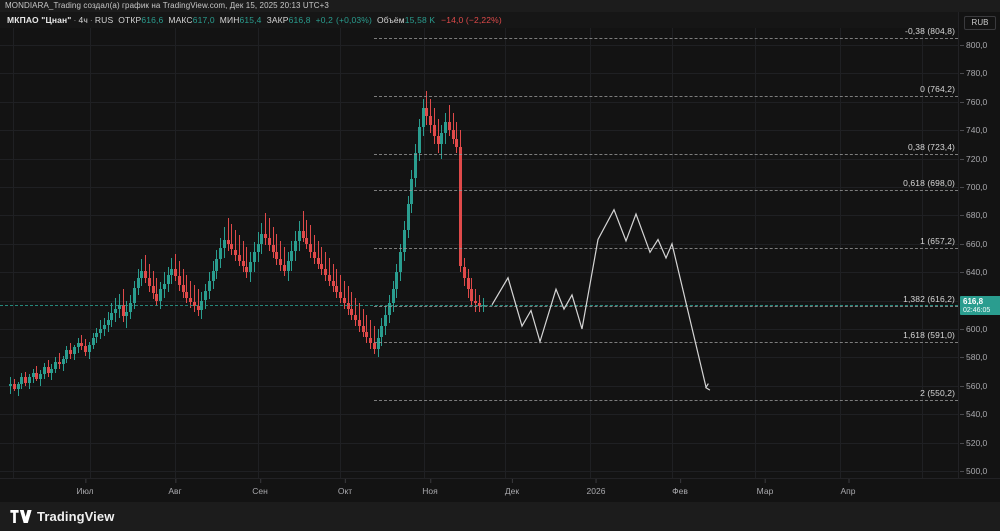  I want to click on currency-button: RUB, so click(980, 23).